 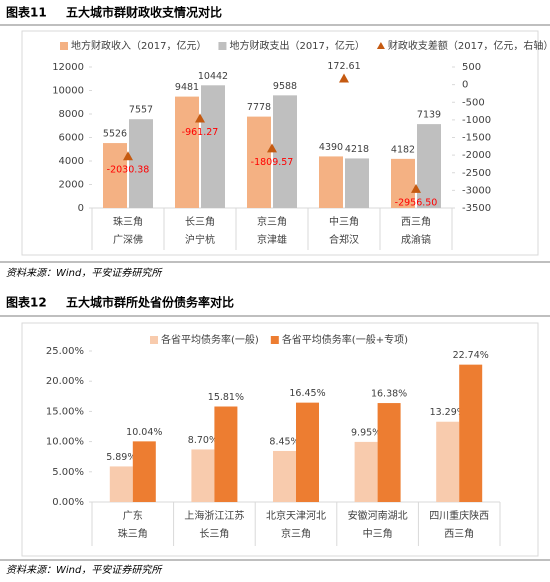 What do you see at coordinates (128, 170) in the screenshot?
I see `data-label: -2030.38` at bounding box center [128, 170].